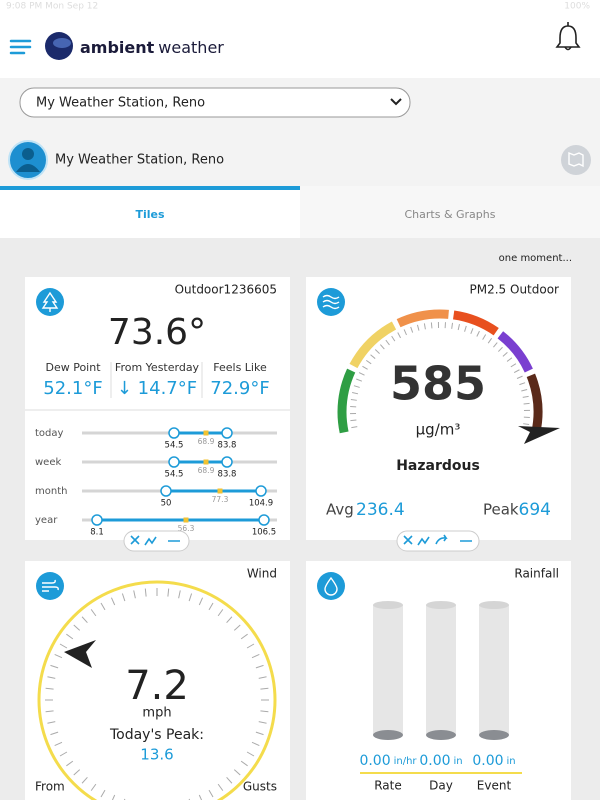 The width and height of the screenshot is (600, 800). What do you see at coordinates (117, 47) in the screenshot?
I see `logo-bold: ambient` at bounding box center [117, 47].